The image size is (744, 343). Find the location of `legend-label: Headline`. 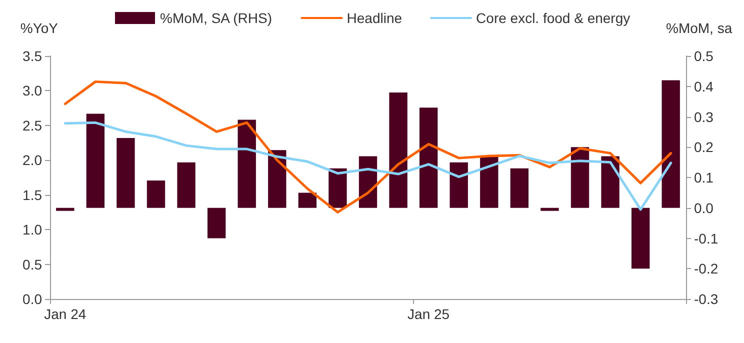

legend-label: Headline is located at coordinates (374, 18).